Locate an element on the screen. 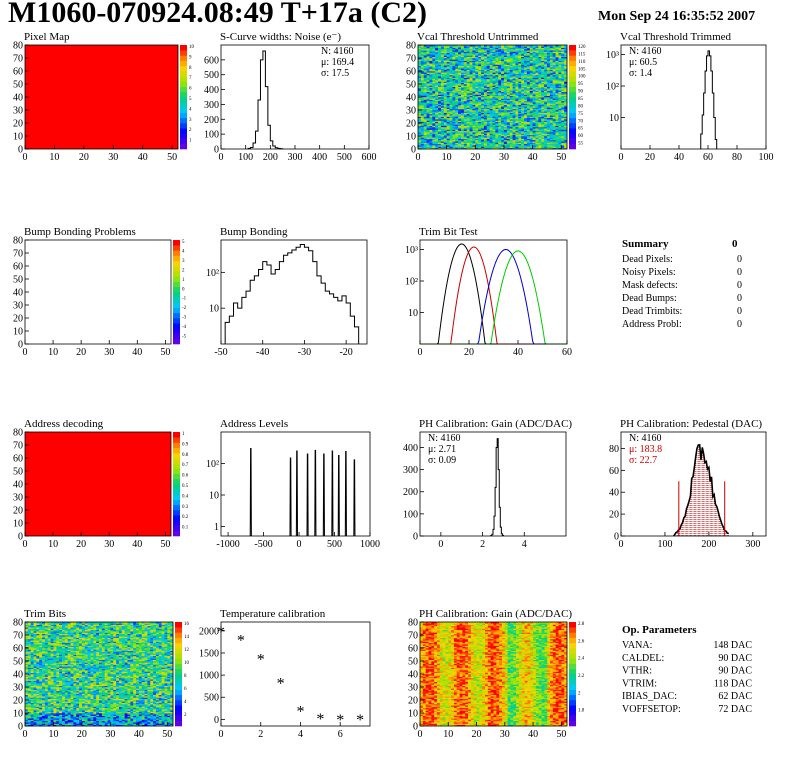  x-tick-label: 0 is located at coordinates (299, 544).